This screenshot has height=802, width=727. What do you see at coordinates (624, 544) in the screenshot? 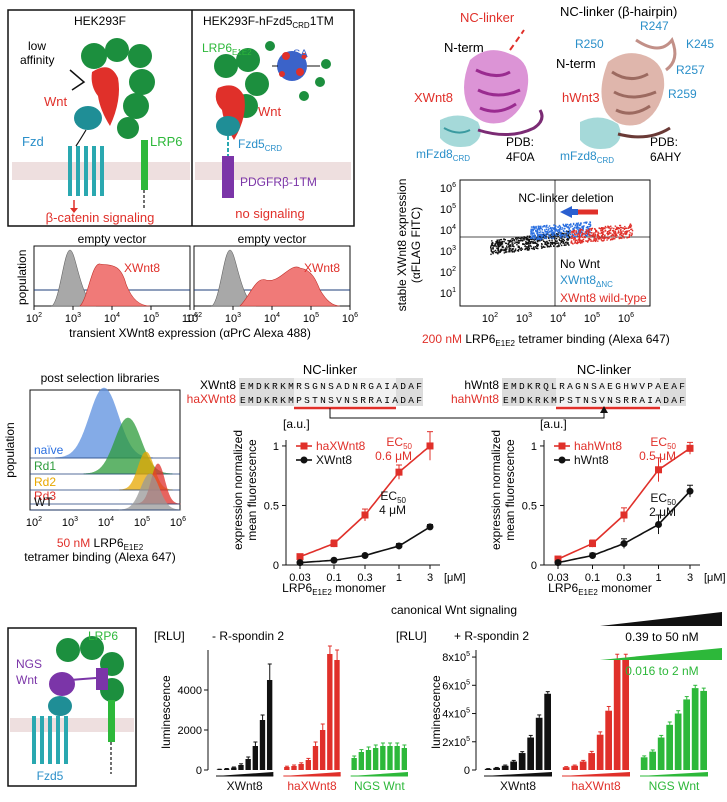
I see `e-point-hWnt8` at bounding box center [624, 544].